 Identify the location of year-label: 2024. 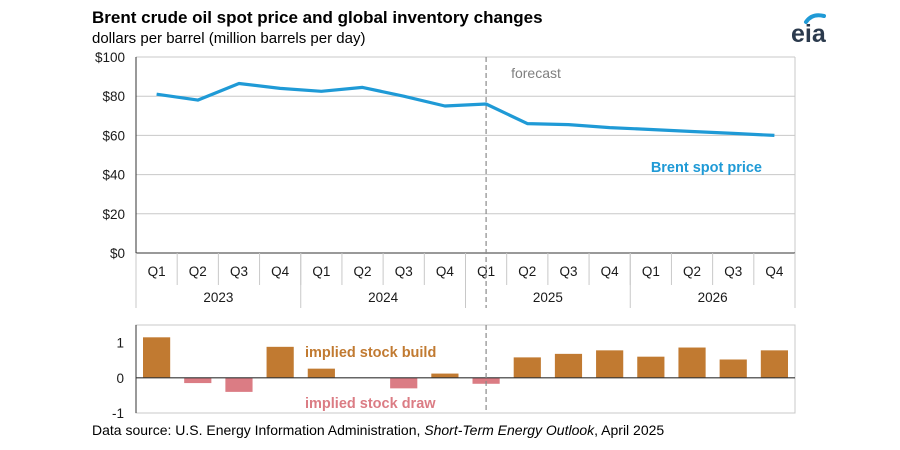
(383, 297).